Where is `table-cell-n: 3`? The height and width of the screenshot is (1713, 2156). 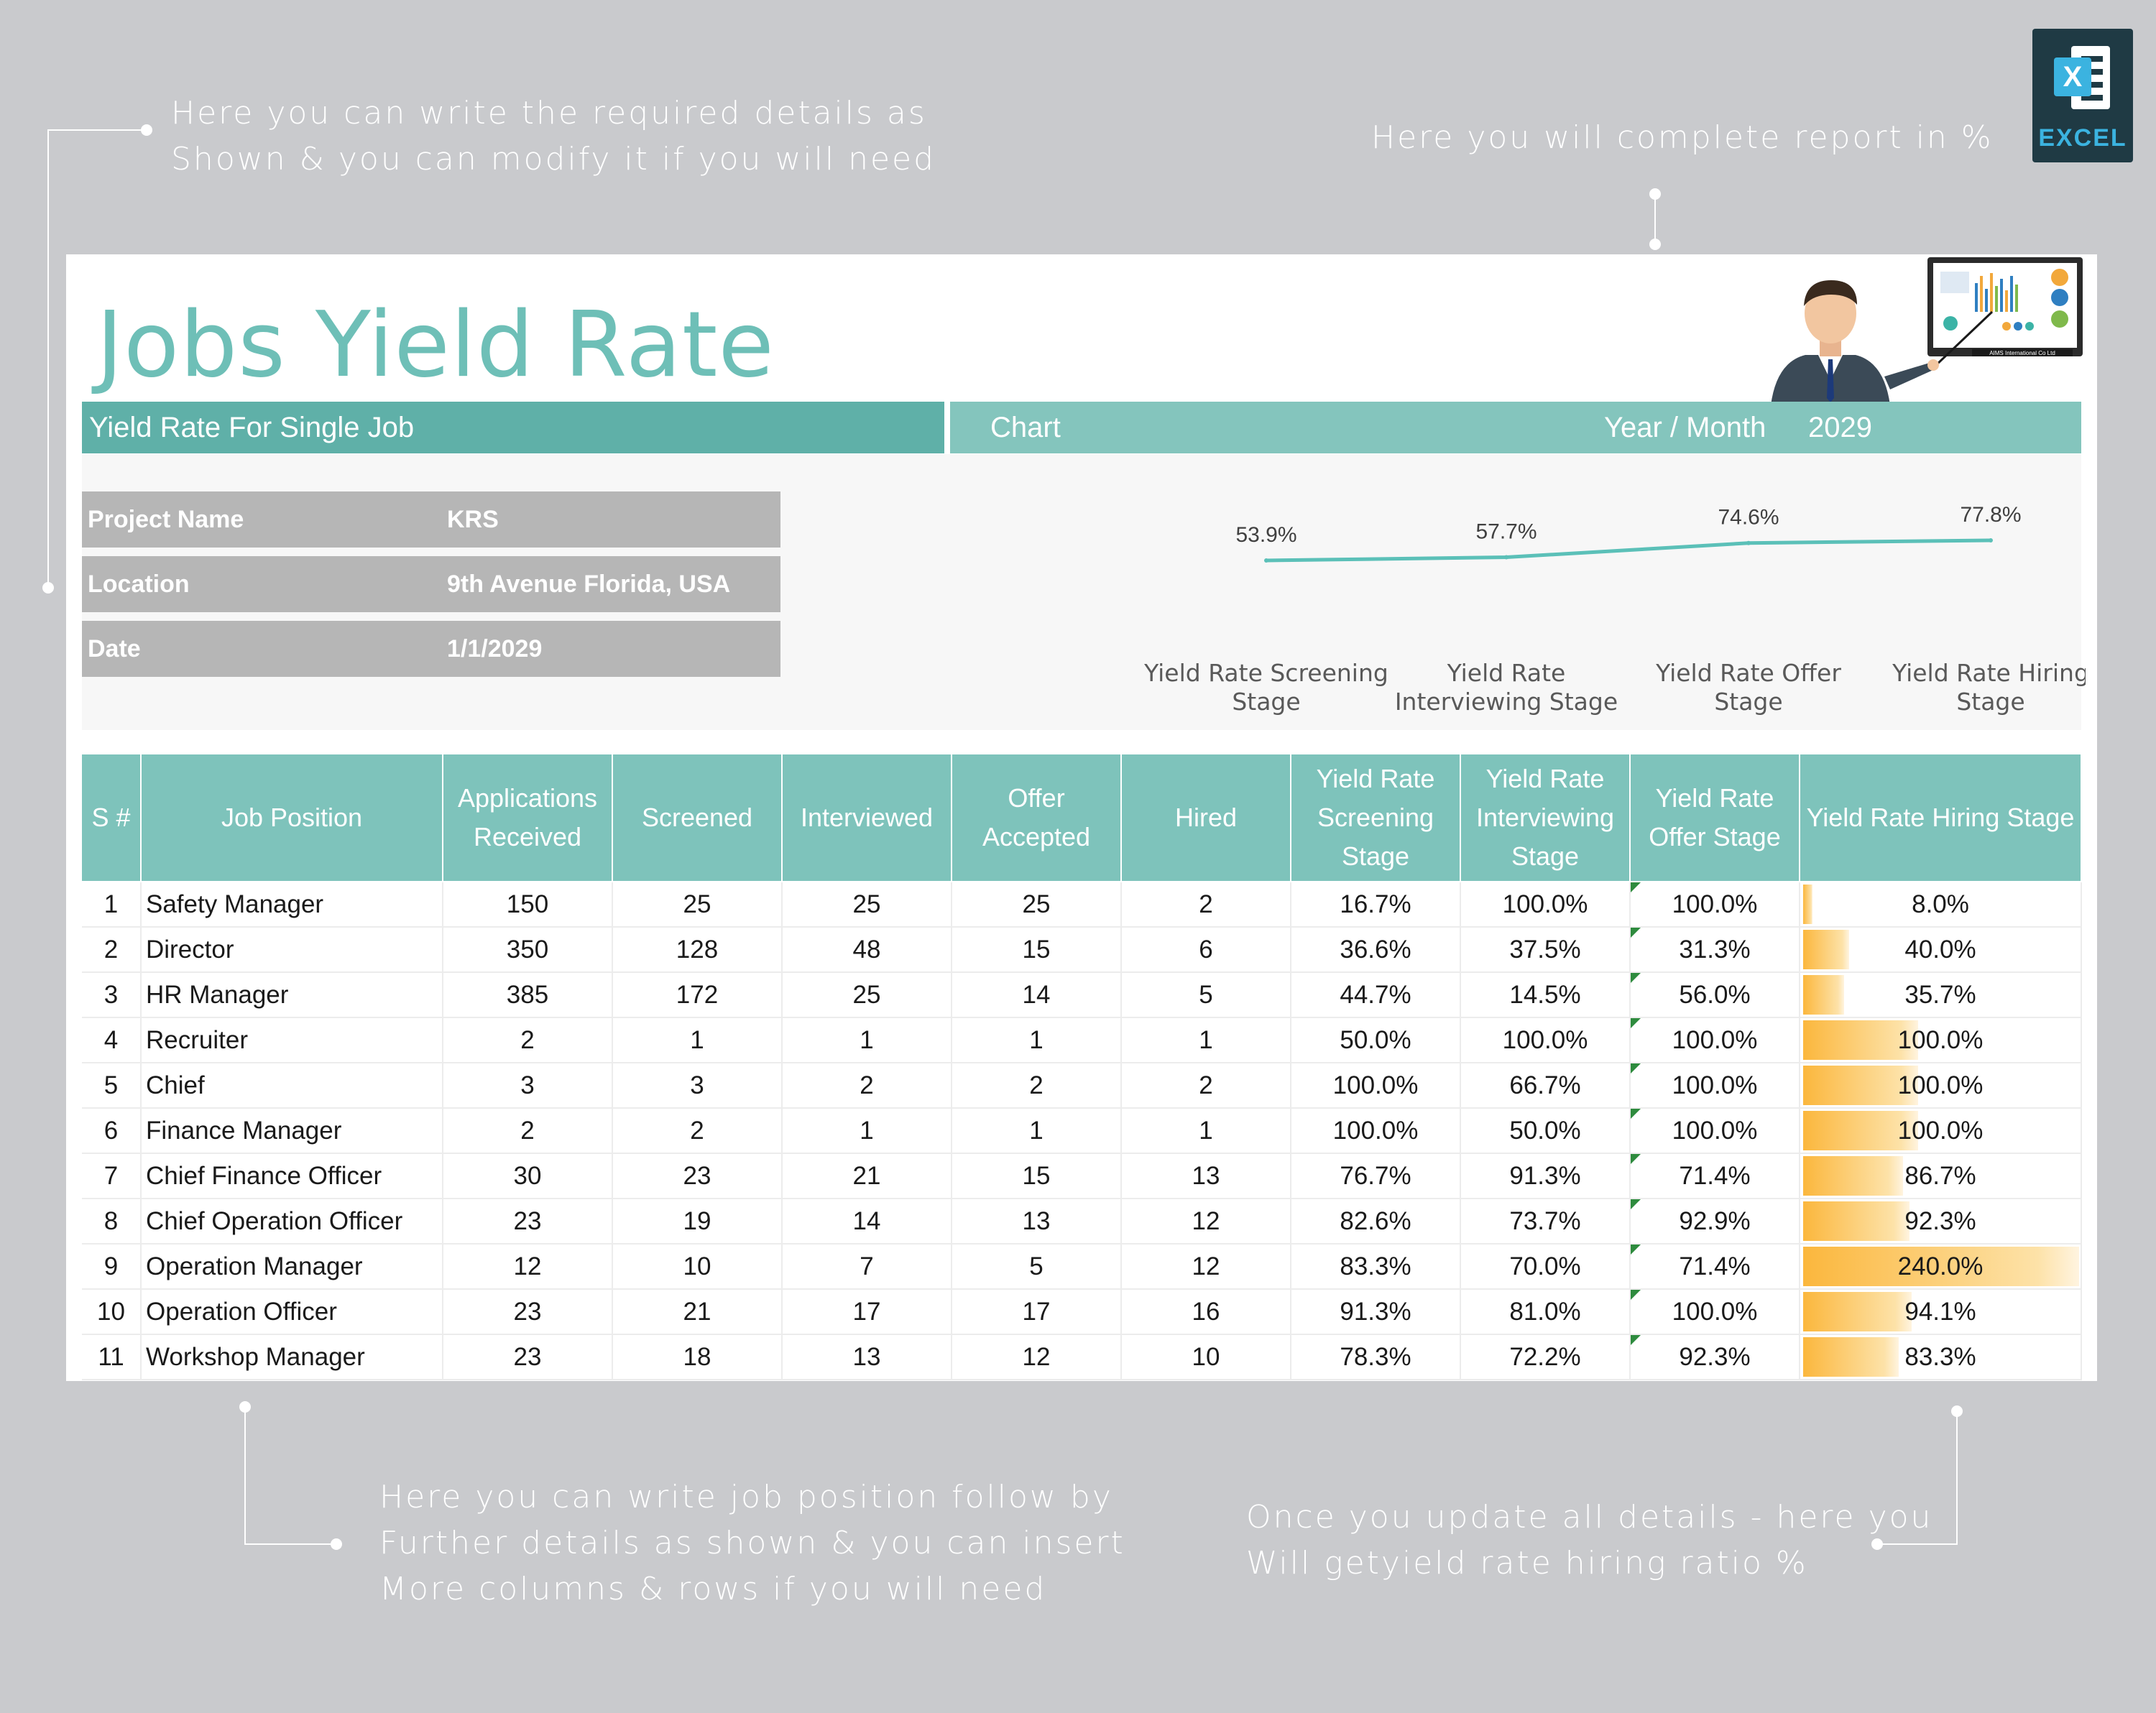
table-cell-n: 3 is located at coordinates (112, 995).